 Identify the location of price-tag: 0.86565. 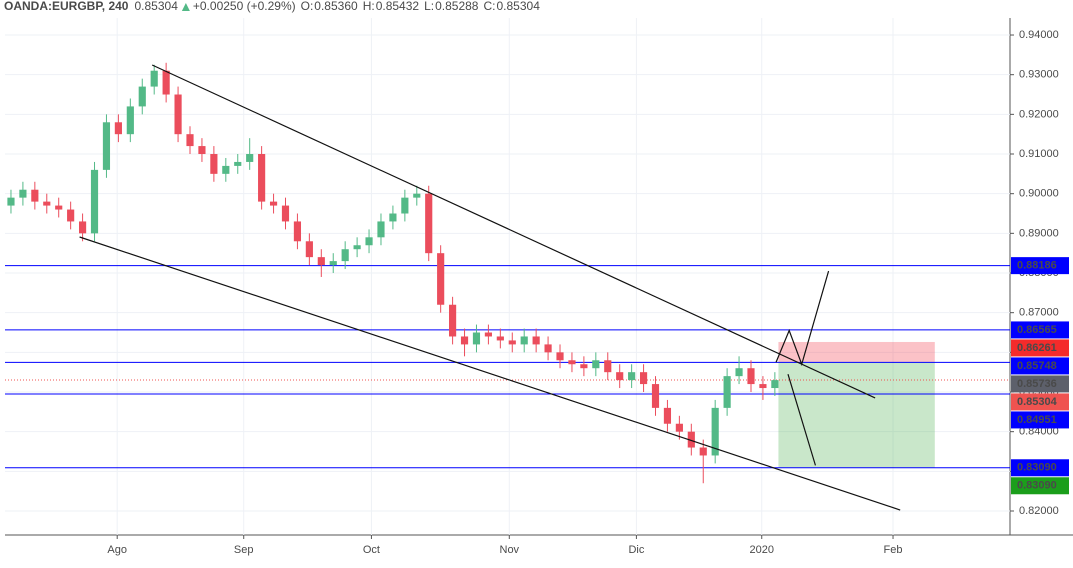
(1040, 330).